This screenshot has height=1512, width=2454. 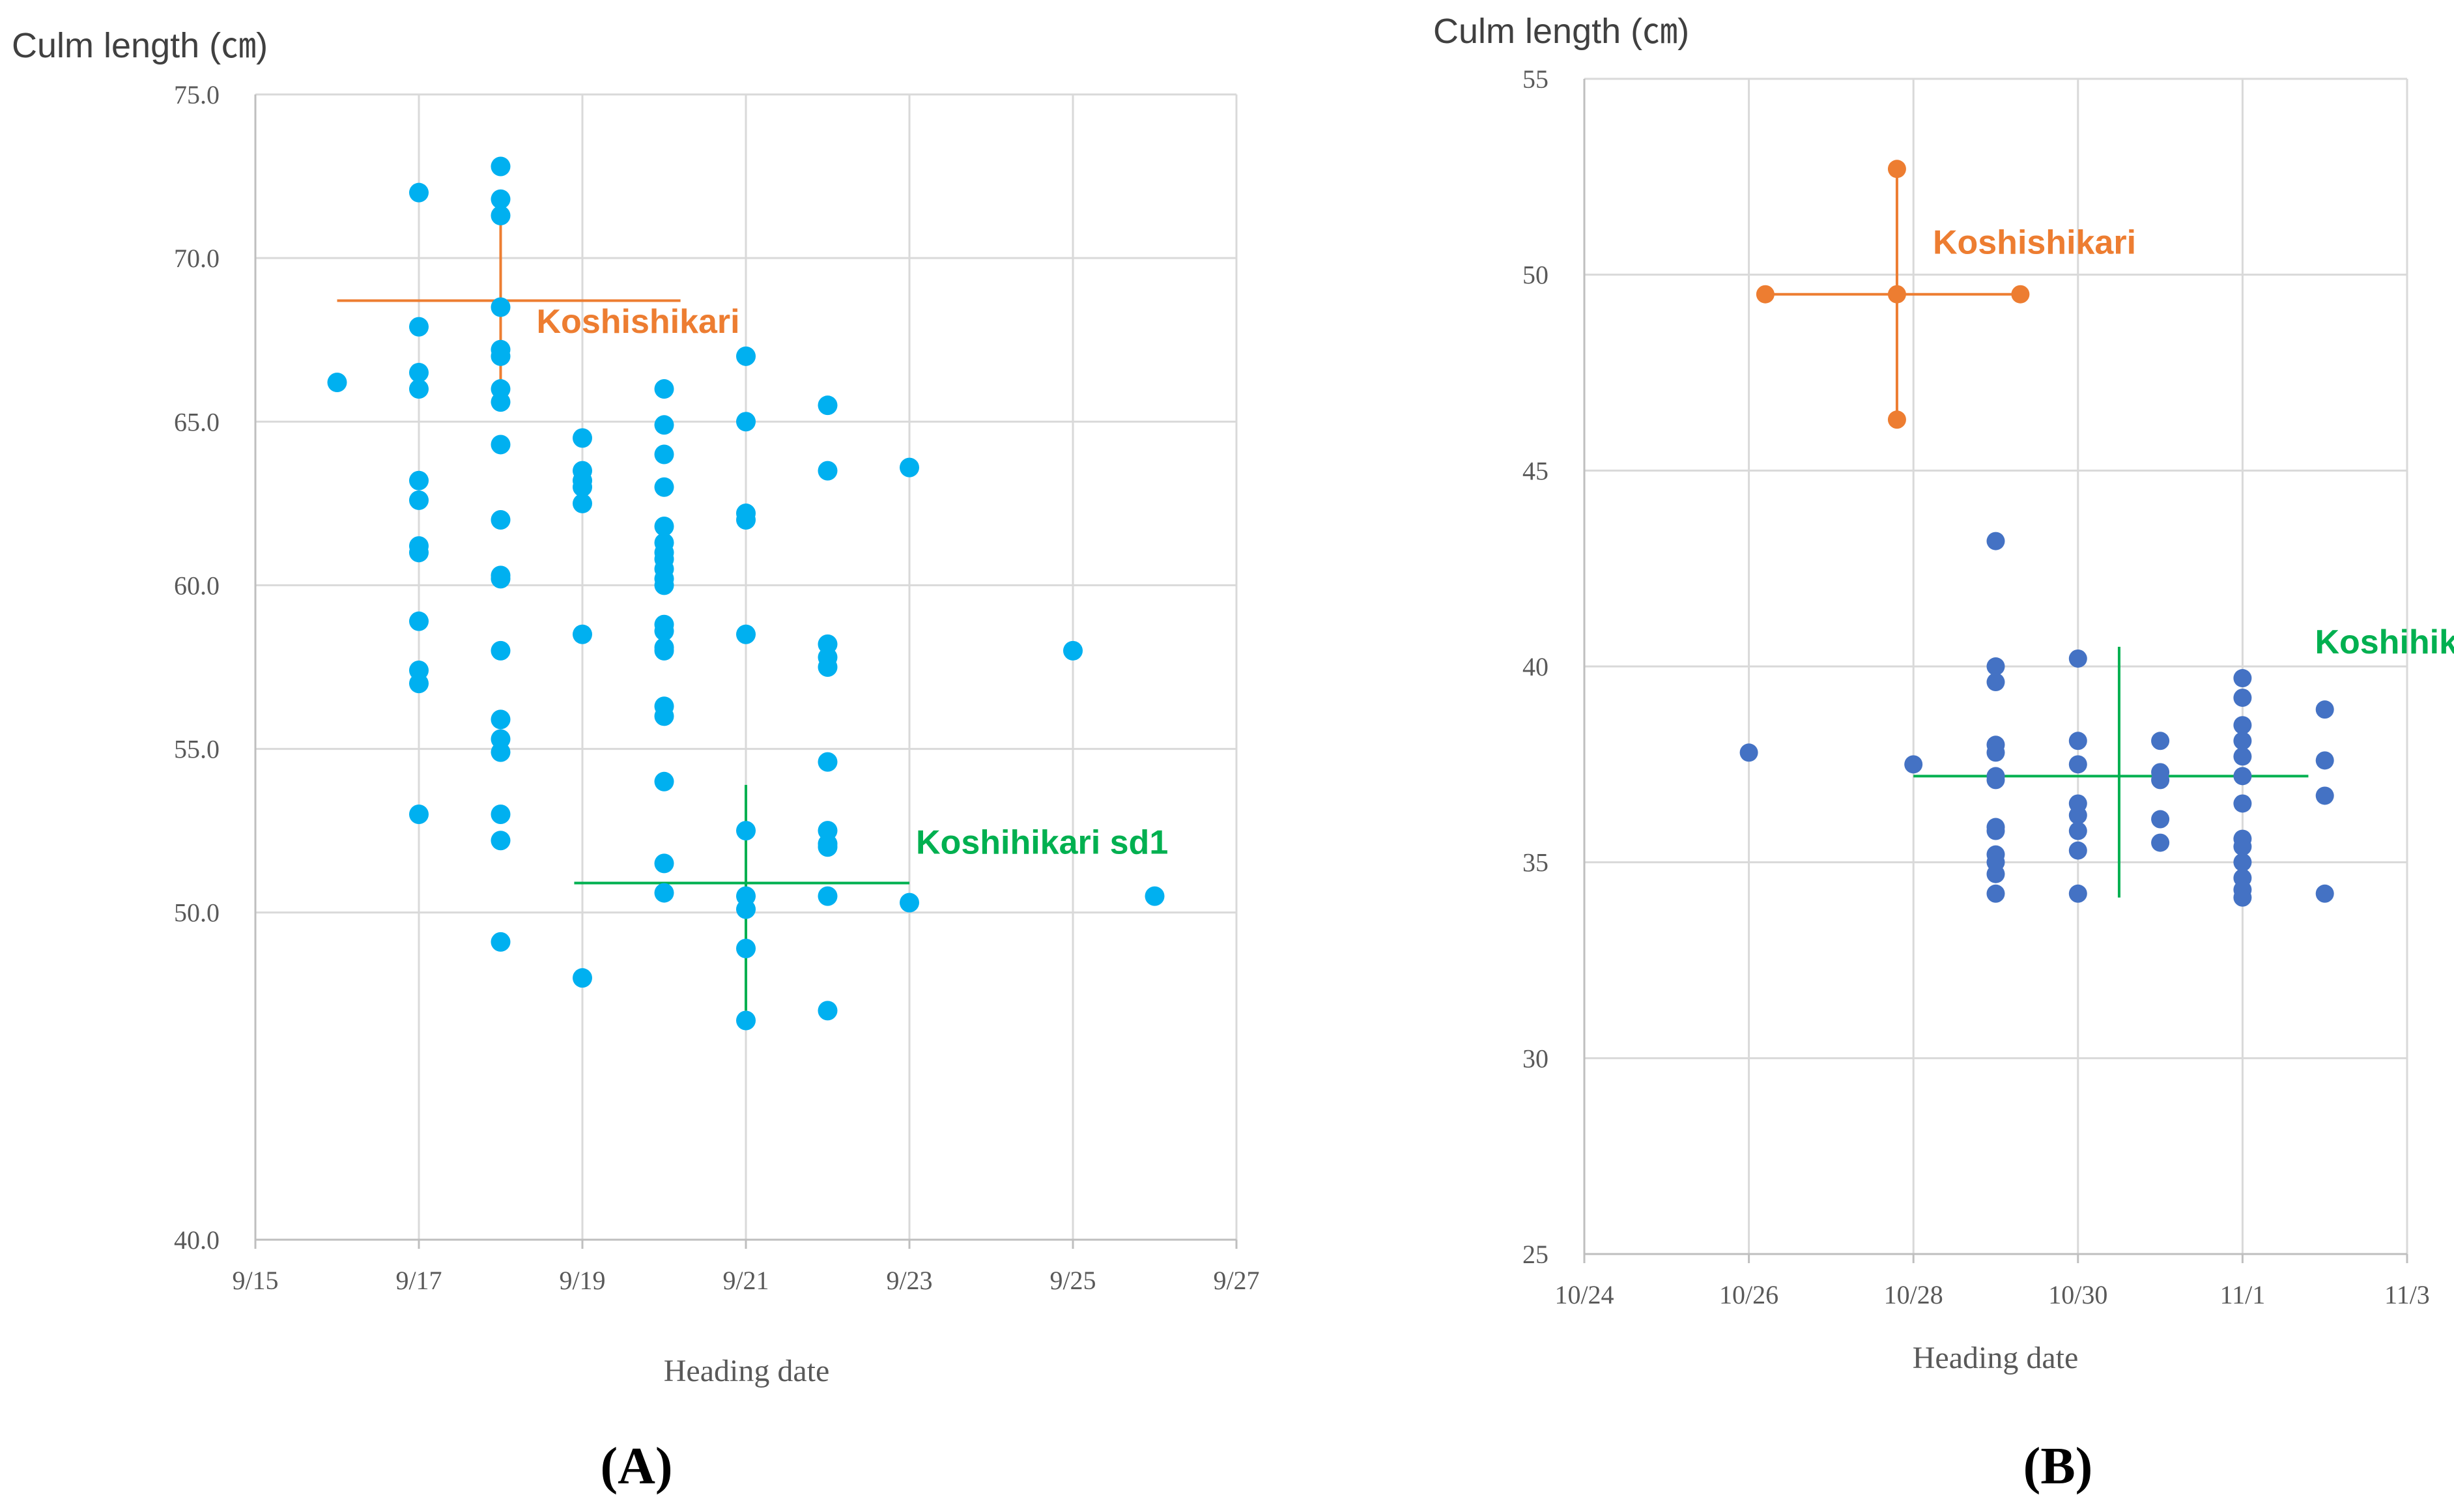 What do you see at coordinates (2058, 1466) in the screenshot?
I see `panel-label-b: (B)` at bounding box center [2058, 1466].